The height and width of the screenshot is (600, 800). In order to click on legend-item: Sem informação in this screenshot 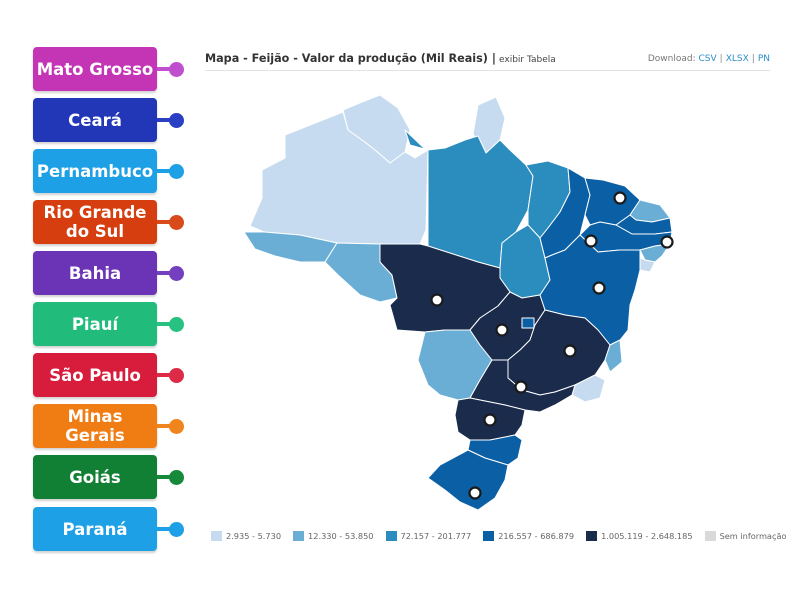, I will do `click(745, 536)`.